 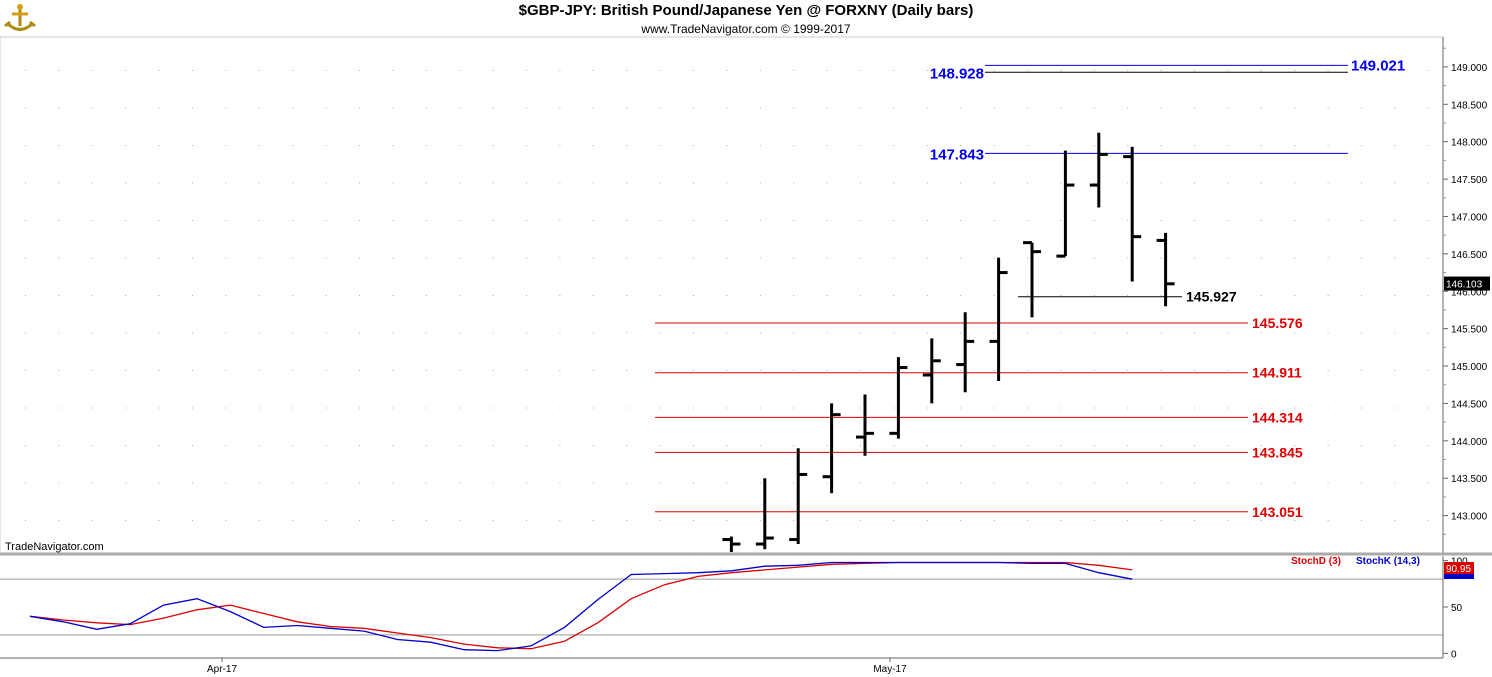 What do you see at coordinates (1469, 292) in the screenshot?
I see `price-tick-label: 146.000` at bounding box center [1469, 292].